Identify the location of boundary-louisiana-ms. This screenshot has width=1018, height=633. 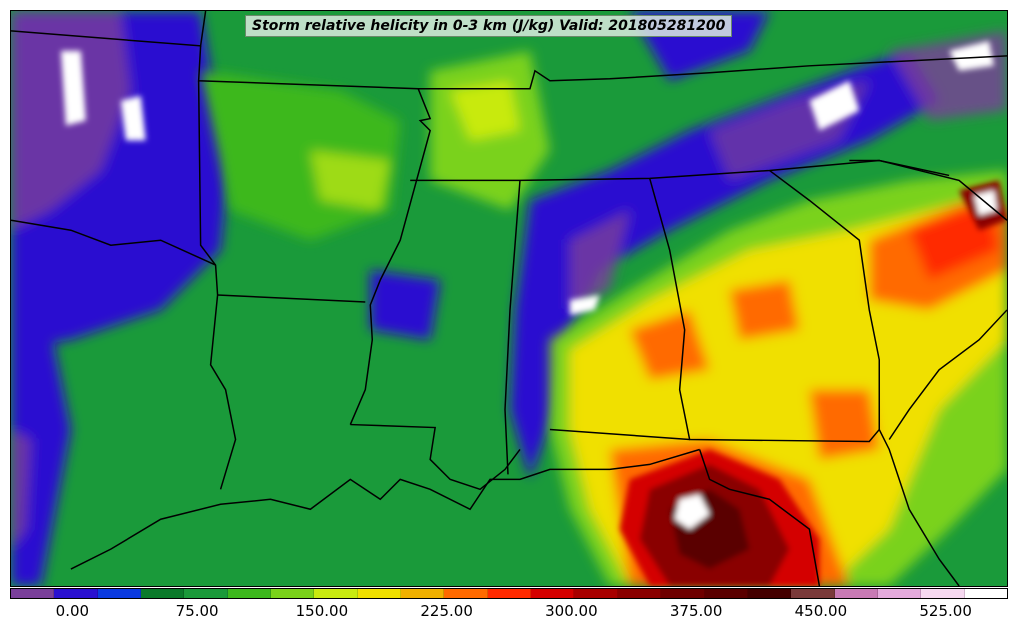
(435, 457).